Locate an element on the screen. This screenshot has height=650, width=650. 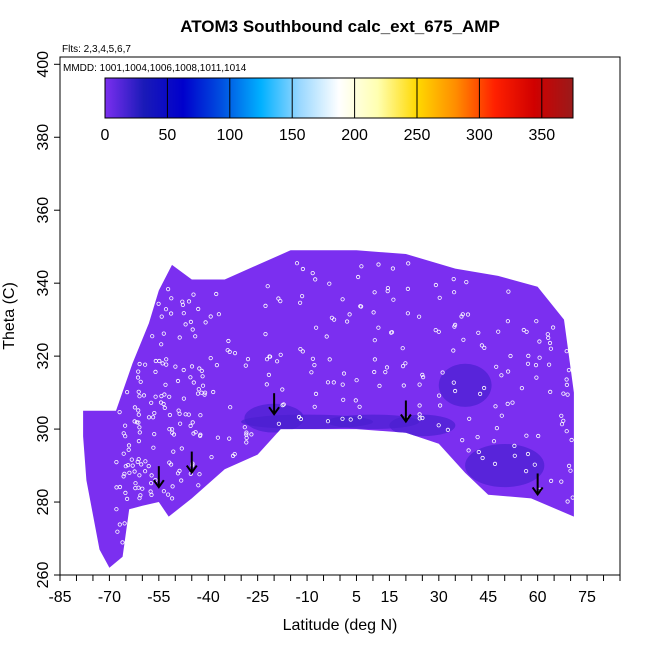
colorbar-tick-label: 200 is located at coordinates (354, 135).